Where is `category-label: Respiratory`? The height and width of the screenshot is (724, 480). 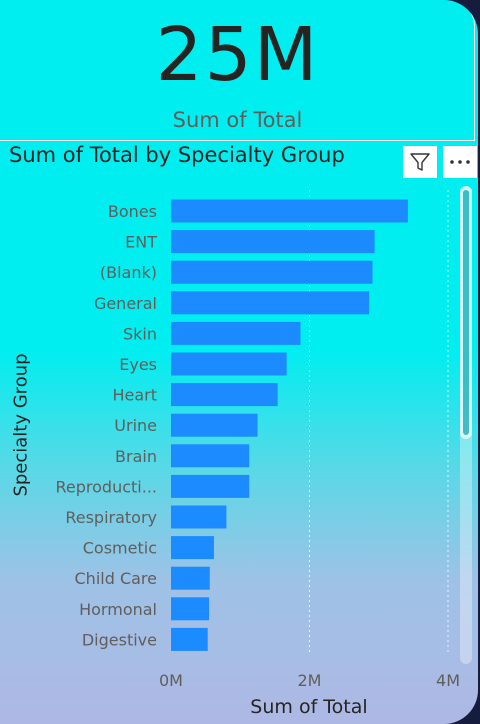 category-label: Respiratory is located at coordinates (111, 517).